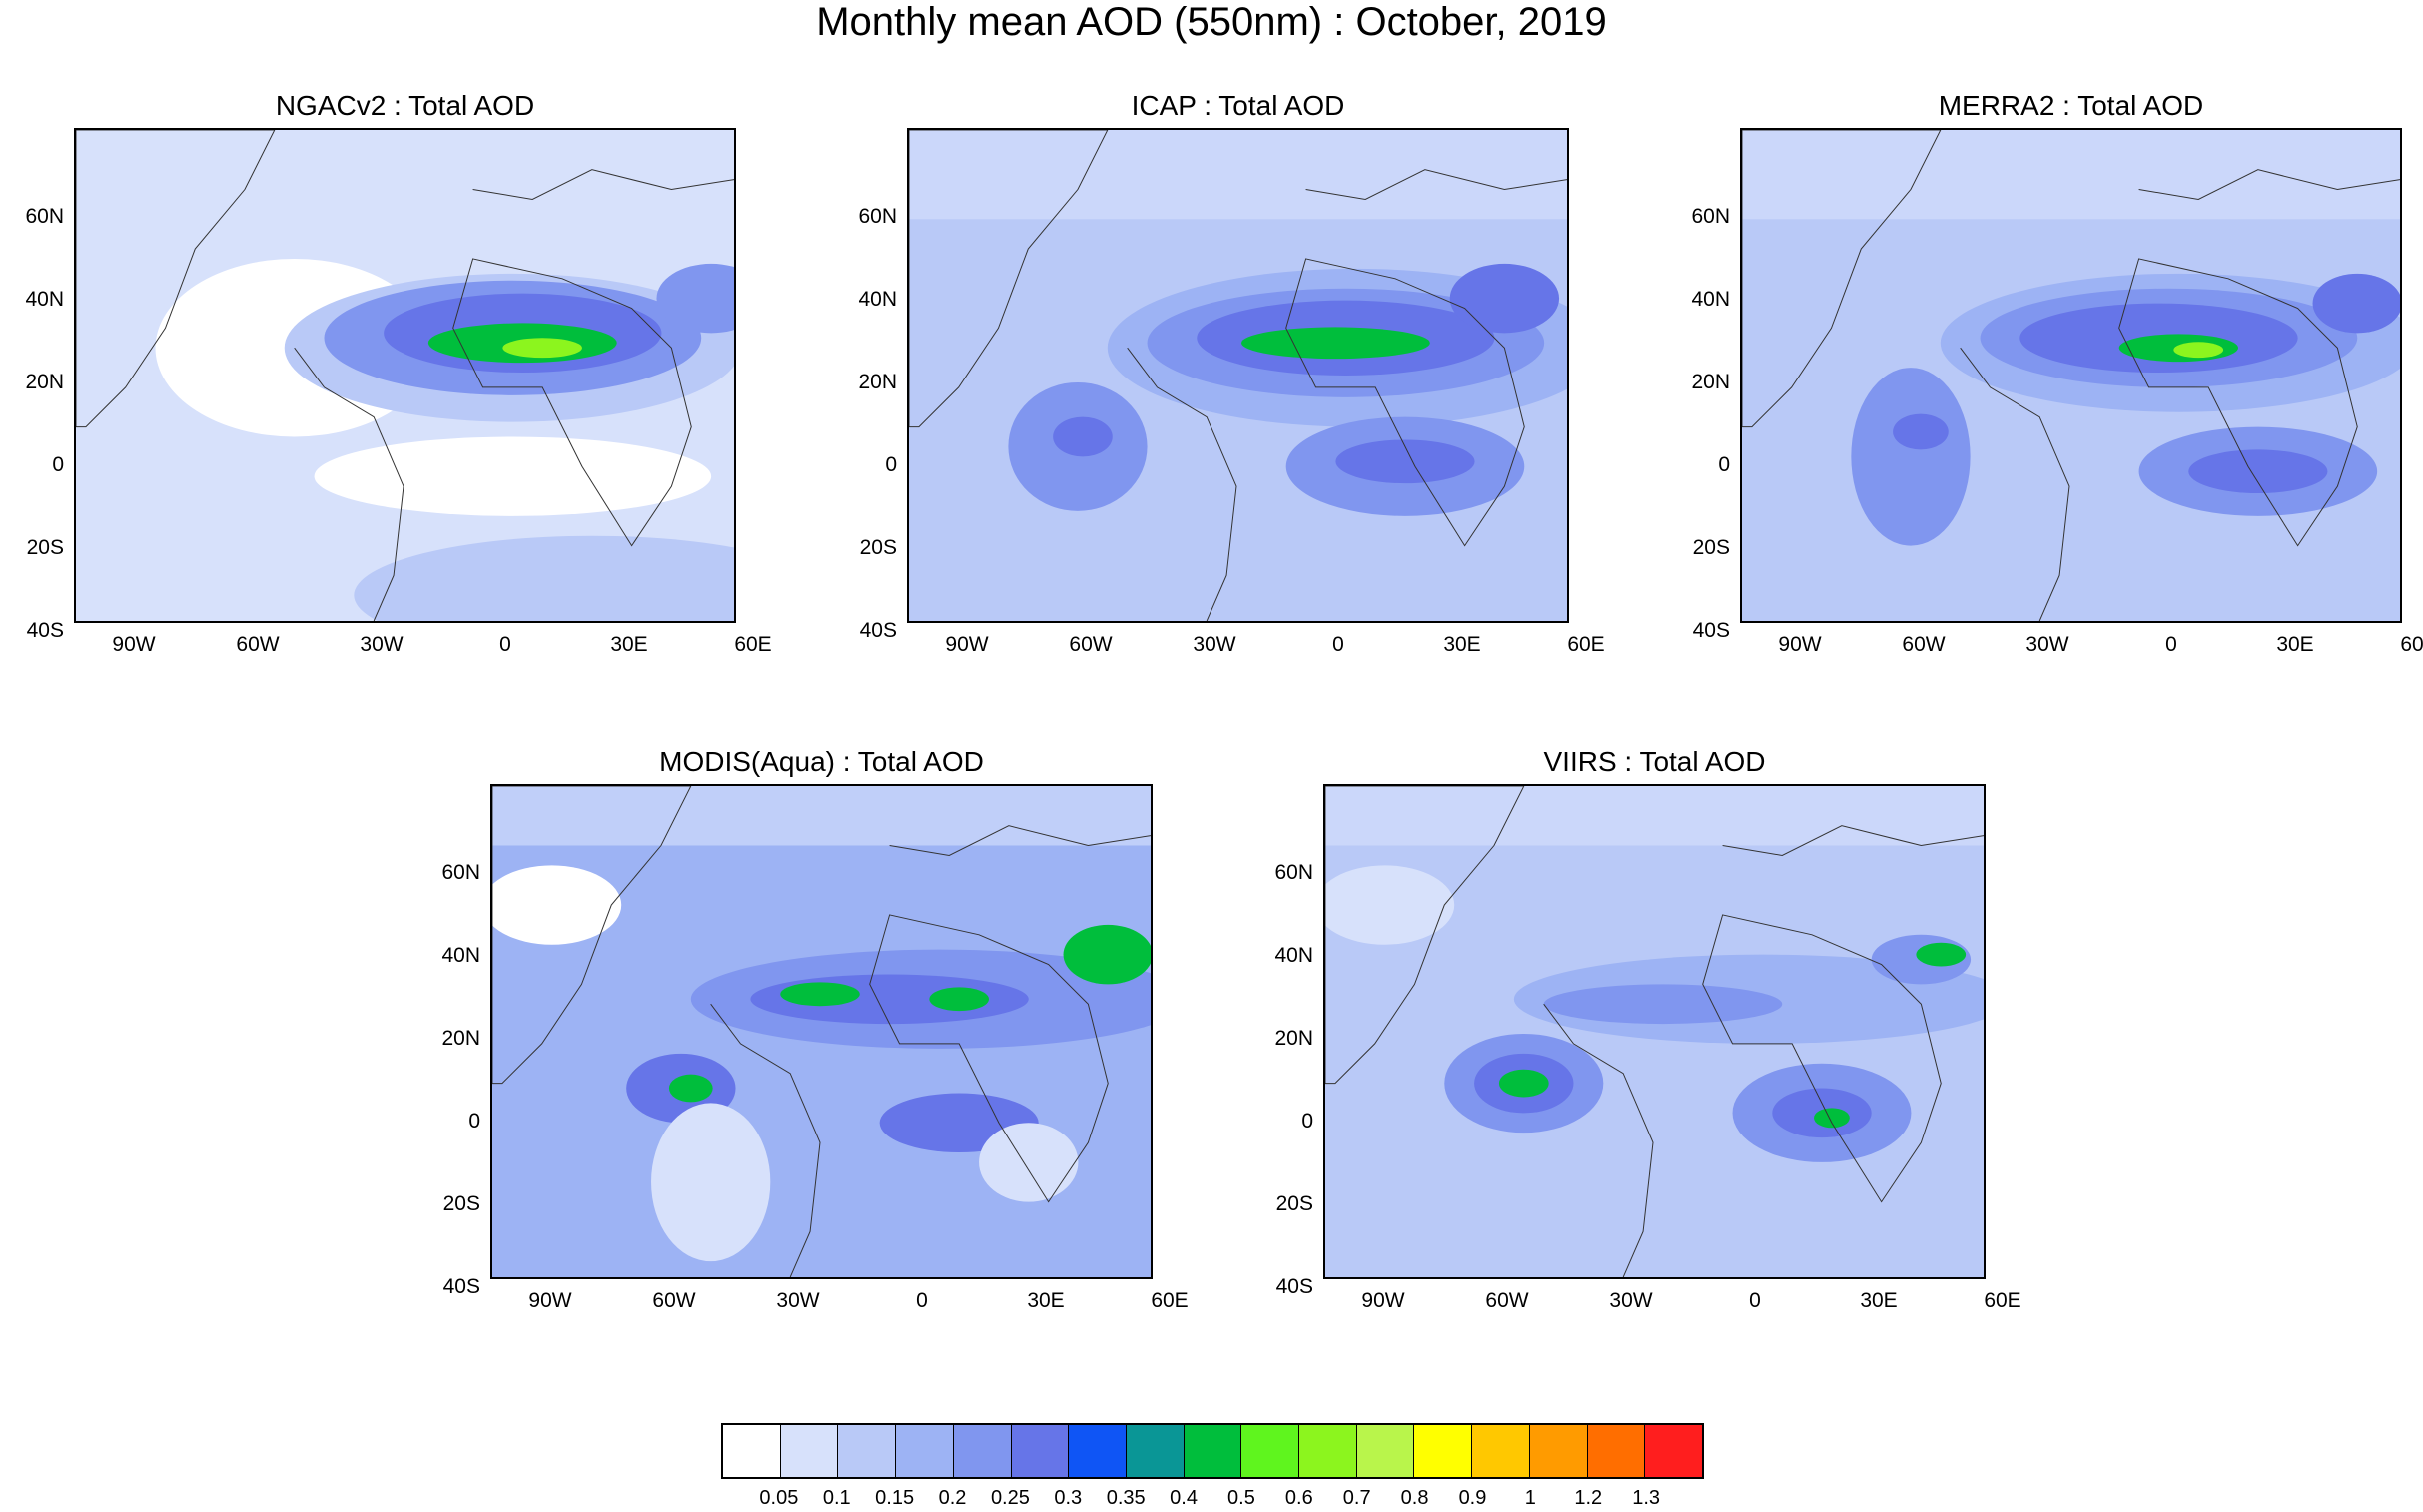 The width and height of the screenshot is (2423, 1512). Describe the element at coordinates (836, 1498) in the screenshot. I see `colorbar-label: 0.1` at that location.